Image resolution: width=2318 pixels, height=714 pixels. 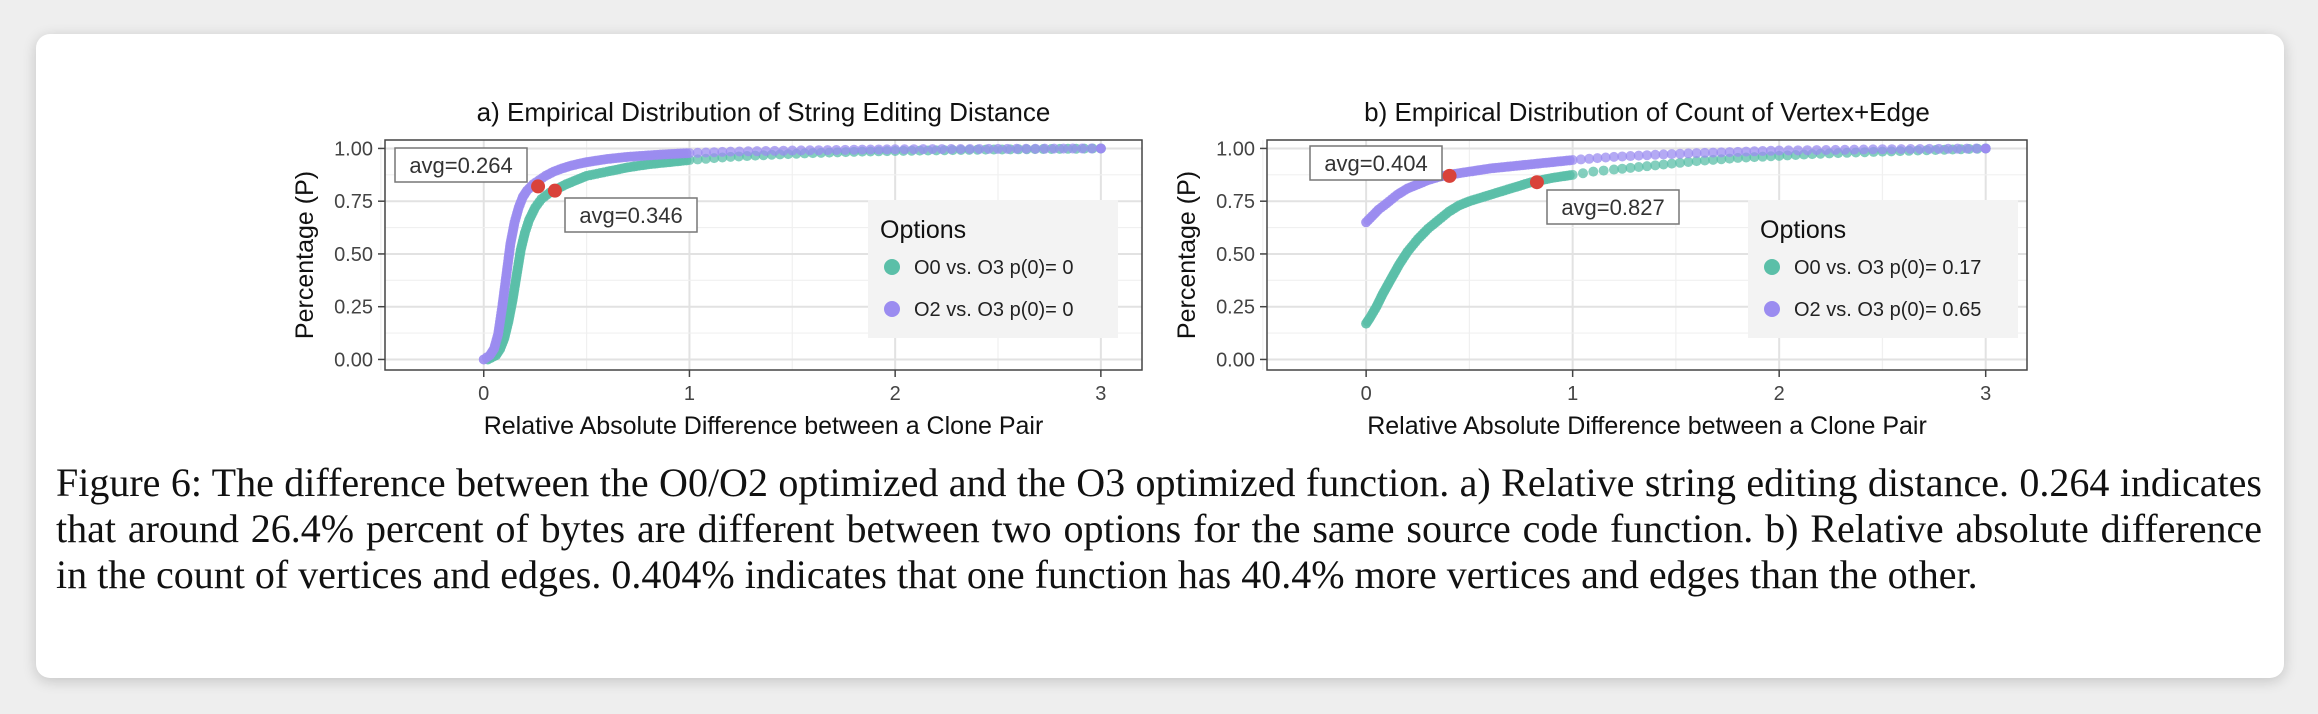 I want to click on x-tick-label: 3, so click(x=1100, y=394).